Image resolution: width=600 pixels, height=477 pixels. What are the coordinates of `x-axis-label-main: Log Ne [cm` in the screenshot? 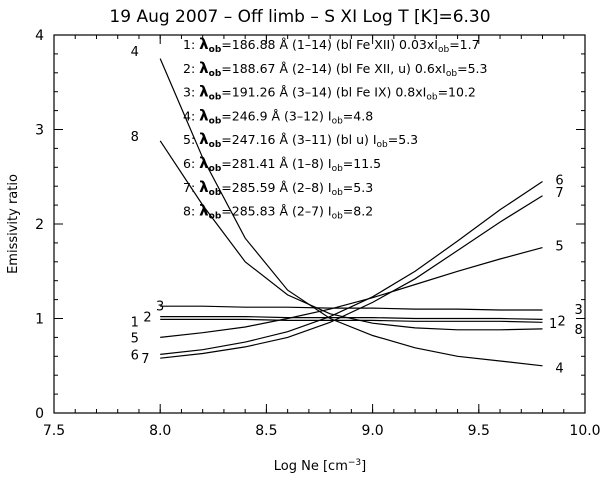 It's located at (311, 466).